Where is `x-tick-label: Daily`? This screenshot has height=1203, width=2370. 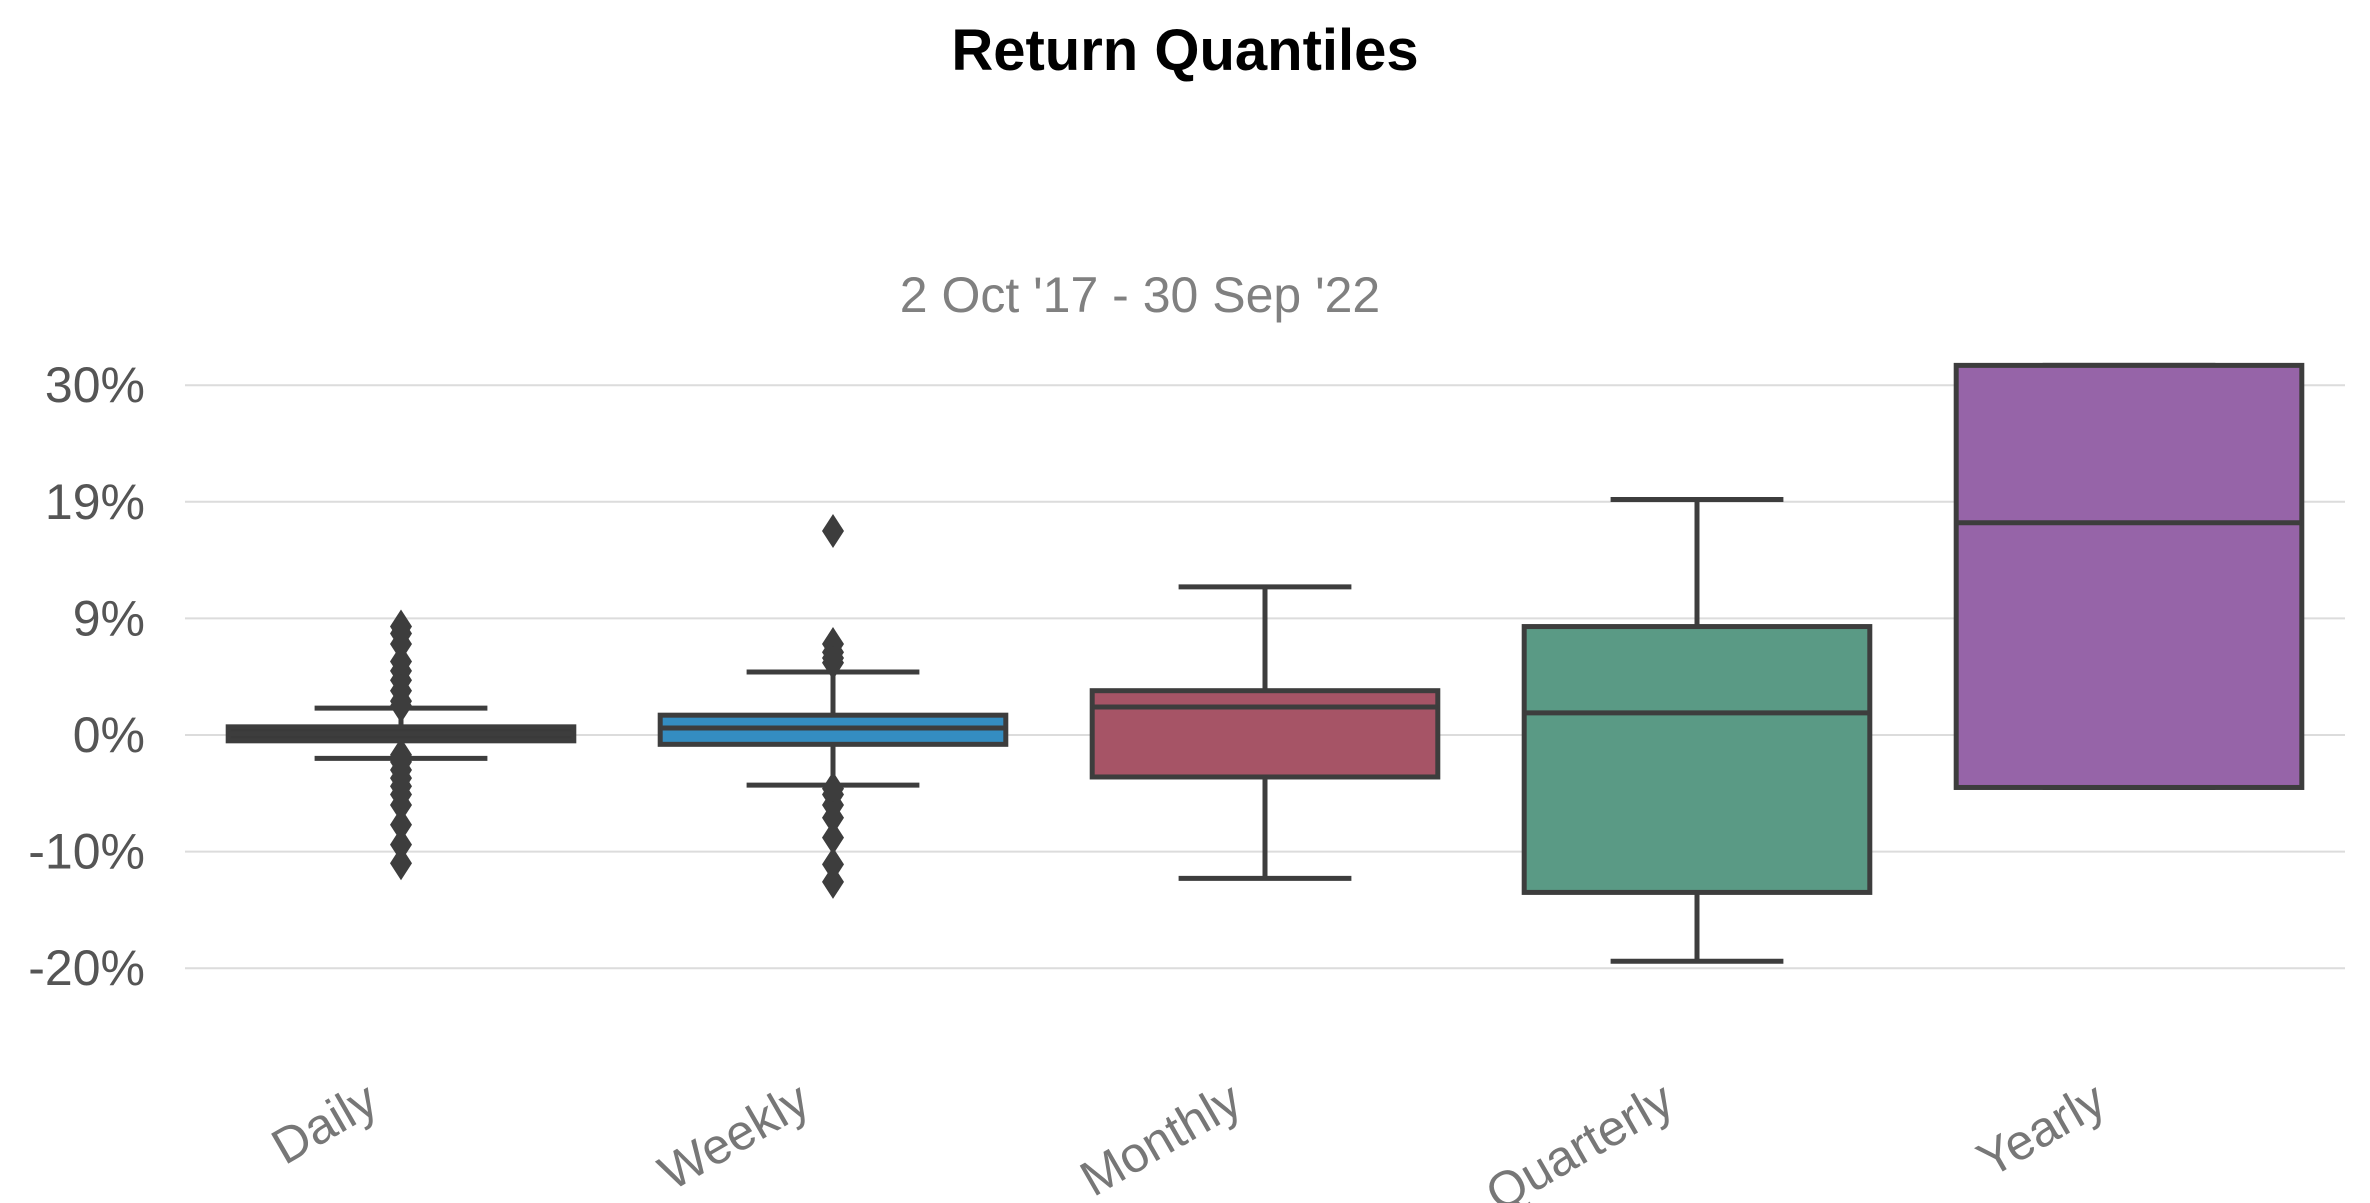 x-tick-label: Daily is located at coordinates (324, 1123).